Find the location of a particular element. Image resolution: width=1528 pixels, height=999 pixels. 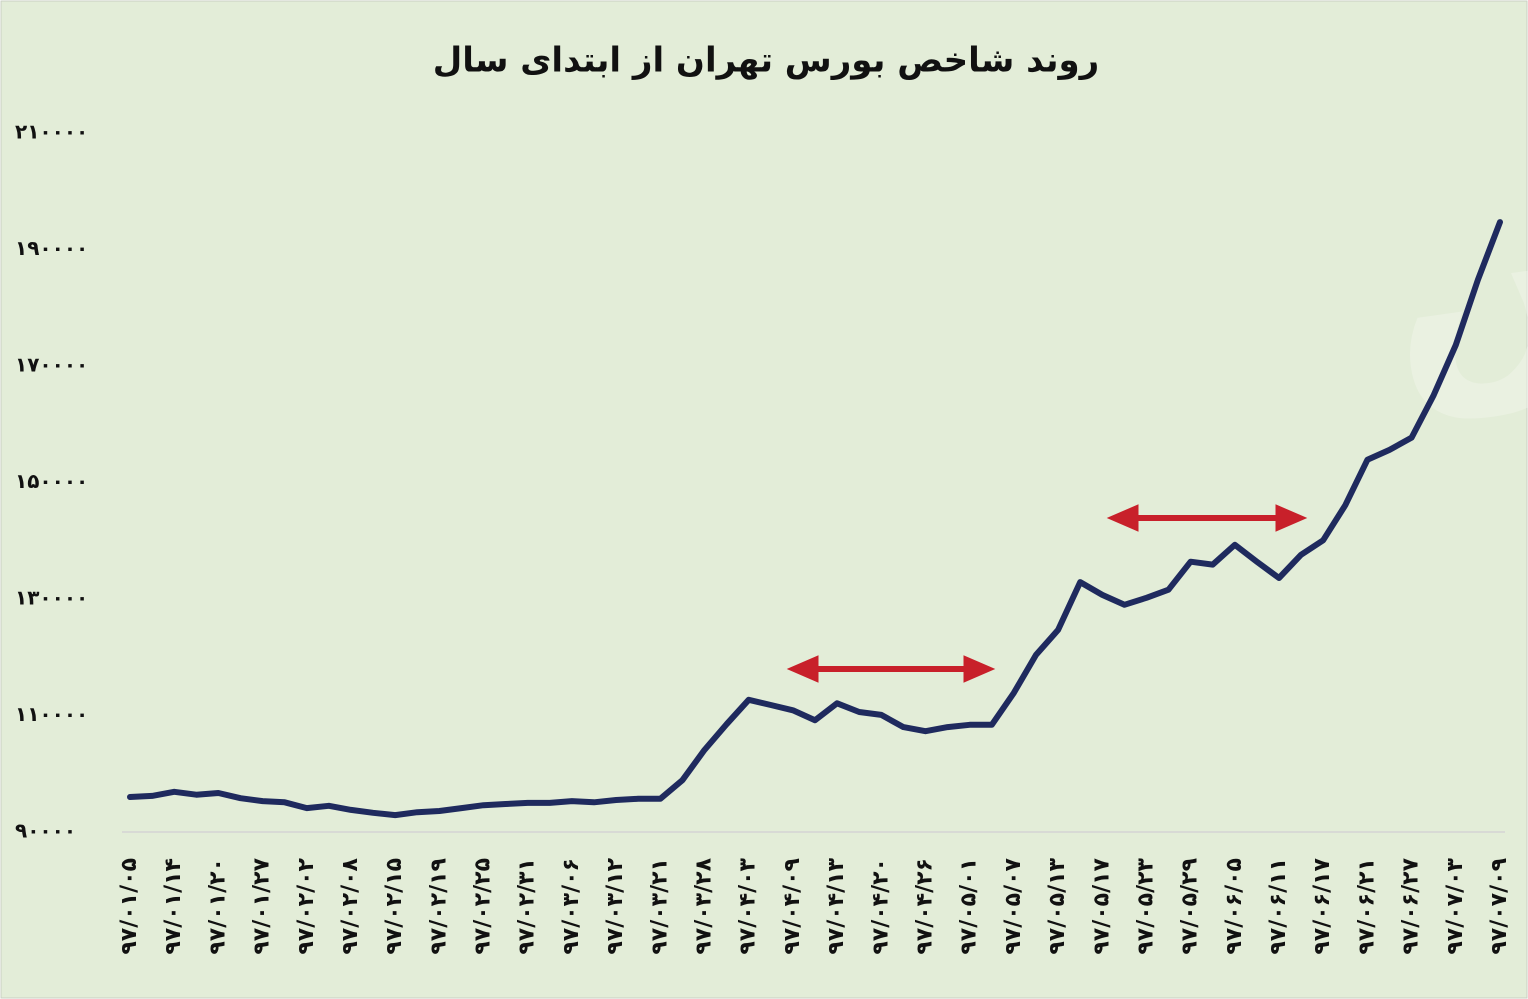

x-tick-label: ۹۷/۰۶/۰۵ is located at coordinates (1234, 906).